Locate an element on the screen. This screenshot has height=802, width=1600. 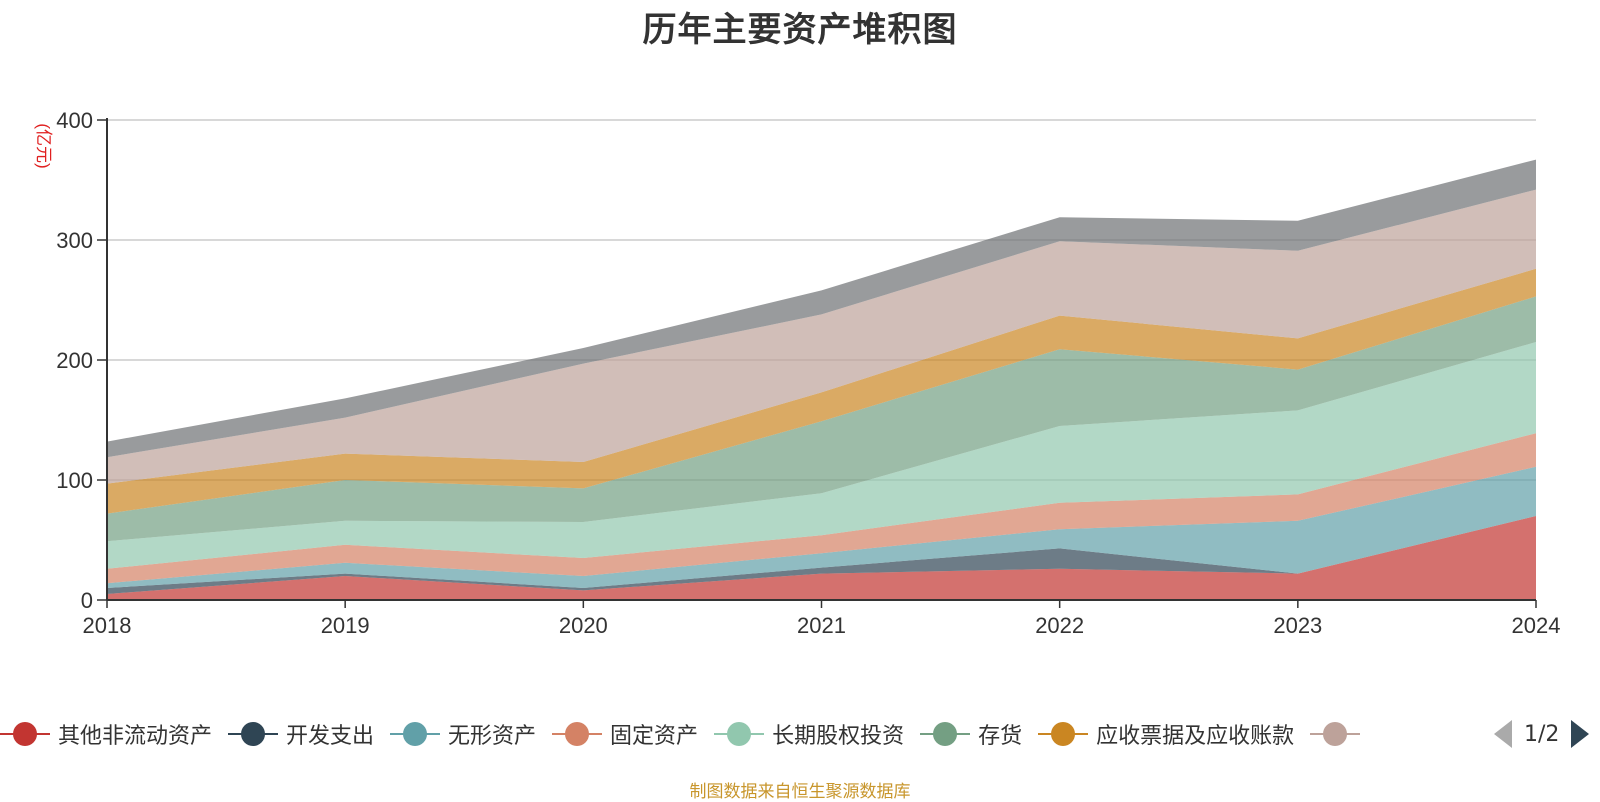
x-tick-label: 2019 is located at coordinates (345, 625).